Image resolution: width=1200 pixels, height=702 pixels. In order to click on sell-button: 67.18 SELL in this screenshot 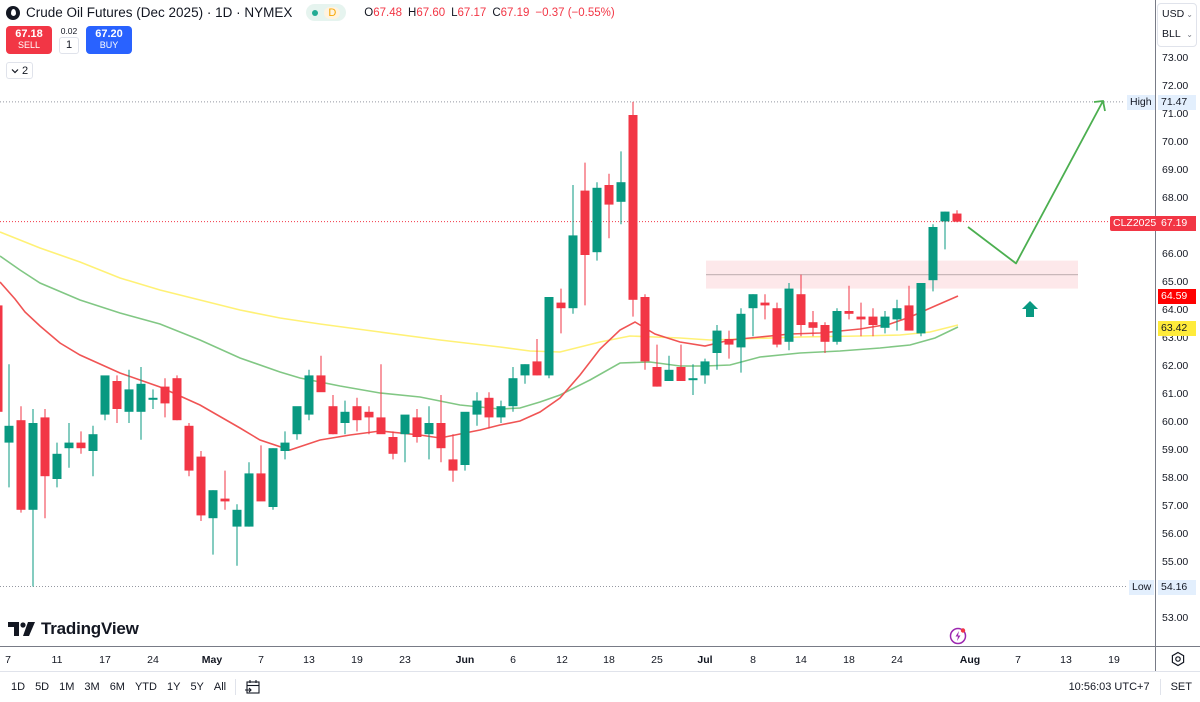, I will do `click(29, 40)`.